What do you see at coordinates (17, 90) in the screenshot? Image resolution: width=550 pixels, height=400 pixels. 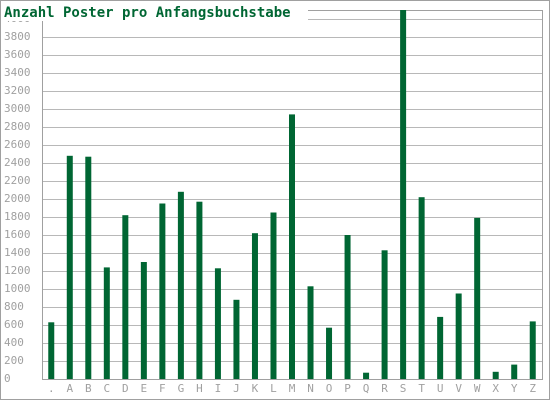 I see `y-tick-label: 3200` at bounding box center [17, 90].